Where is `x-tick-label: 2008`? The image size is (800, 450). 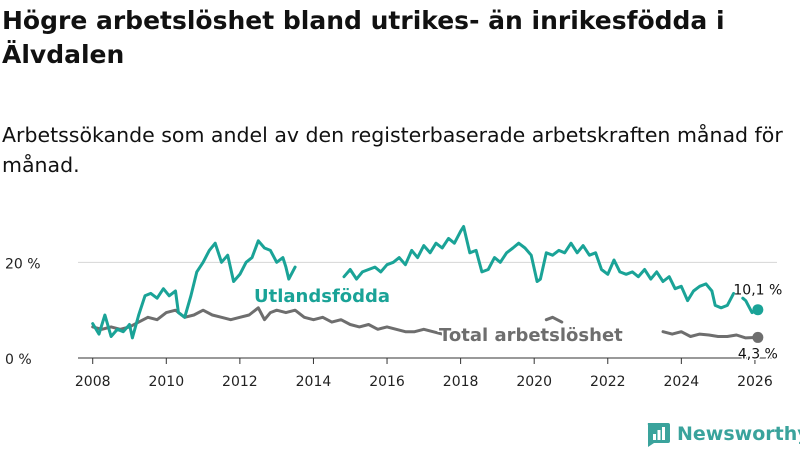 x-tick-label: 2008 is located at coordinates (93, 382).